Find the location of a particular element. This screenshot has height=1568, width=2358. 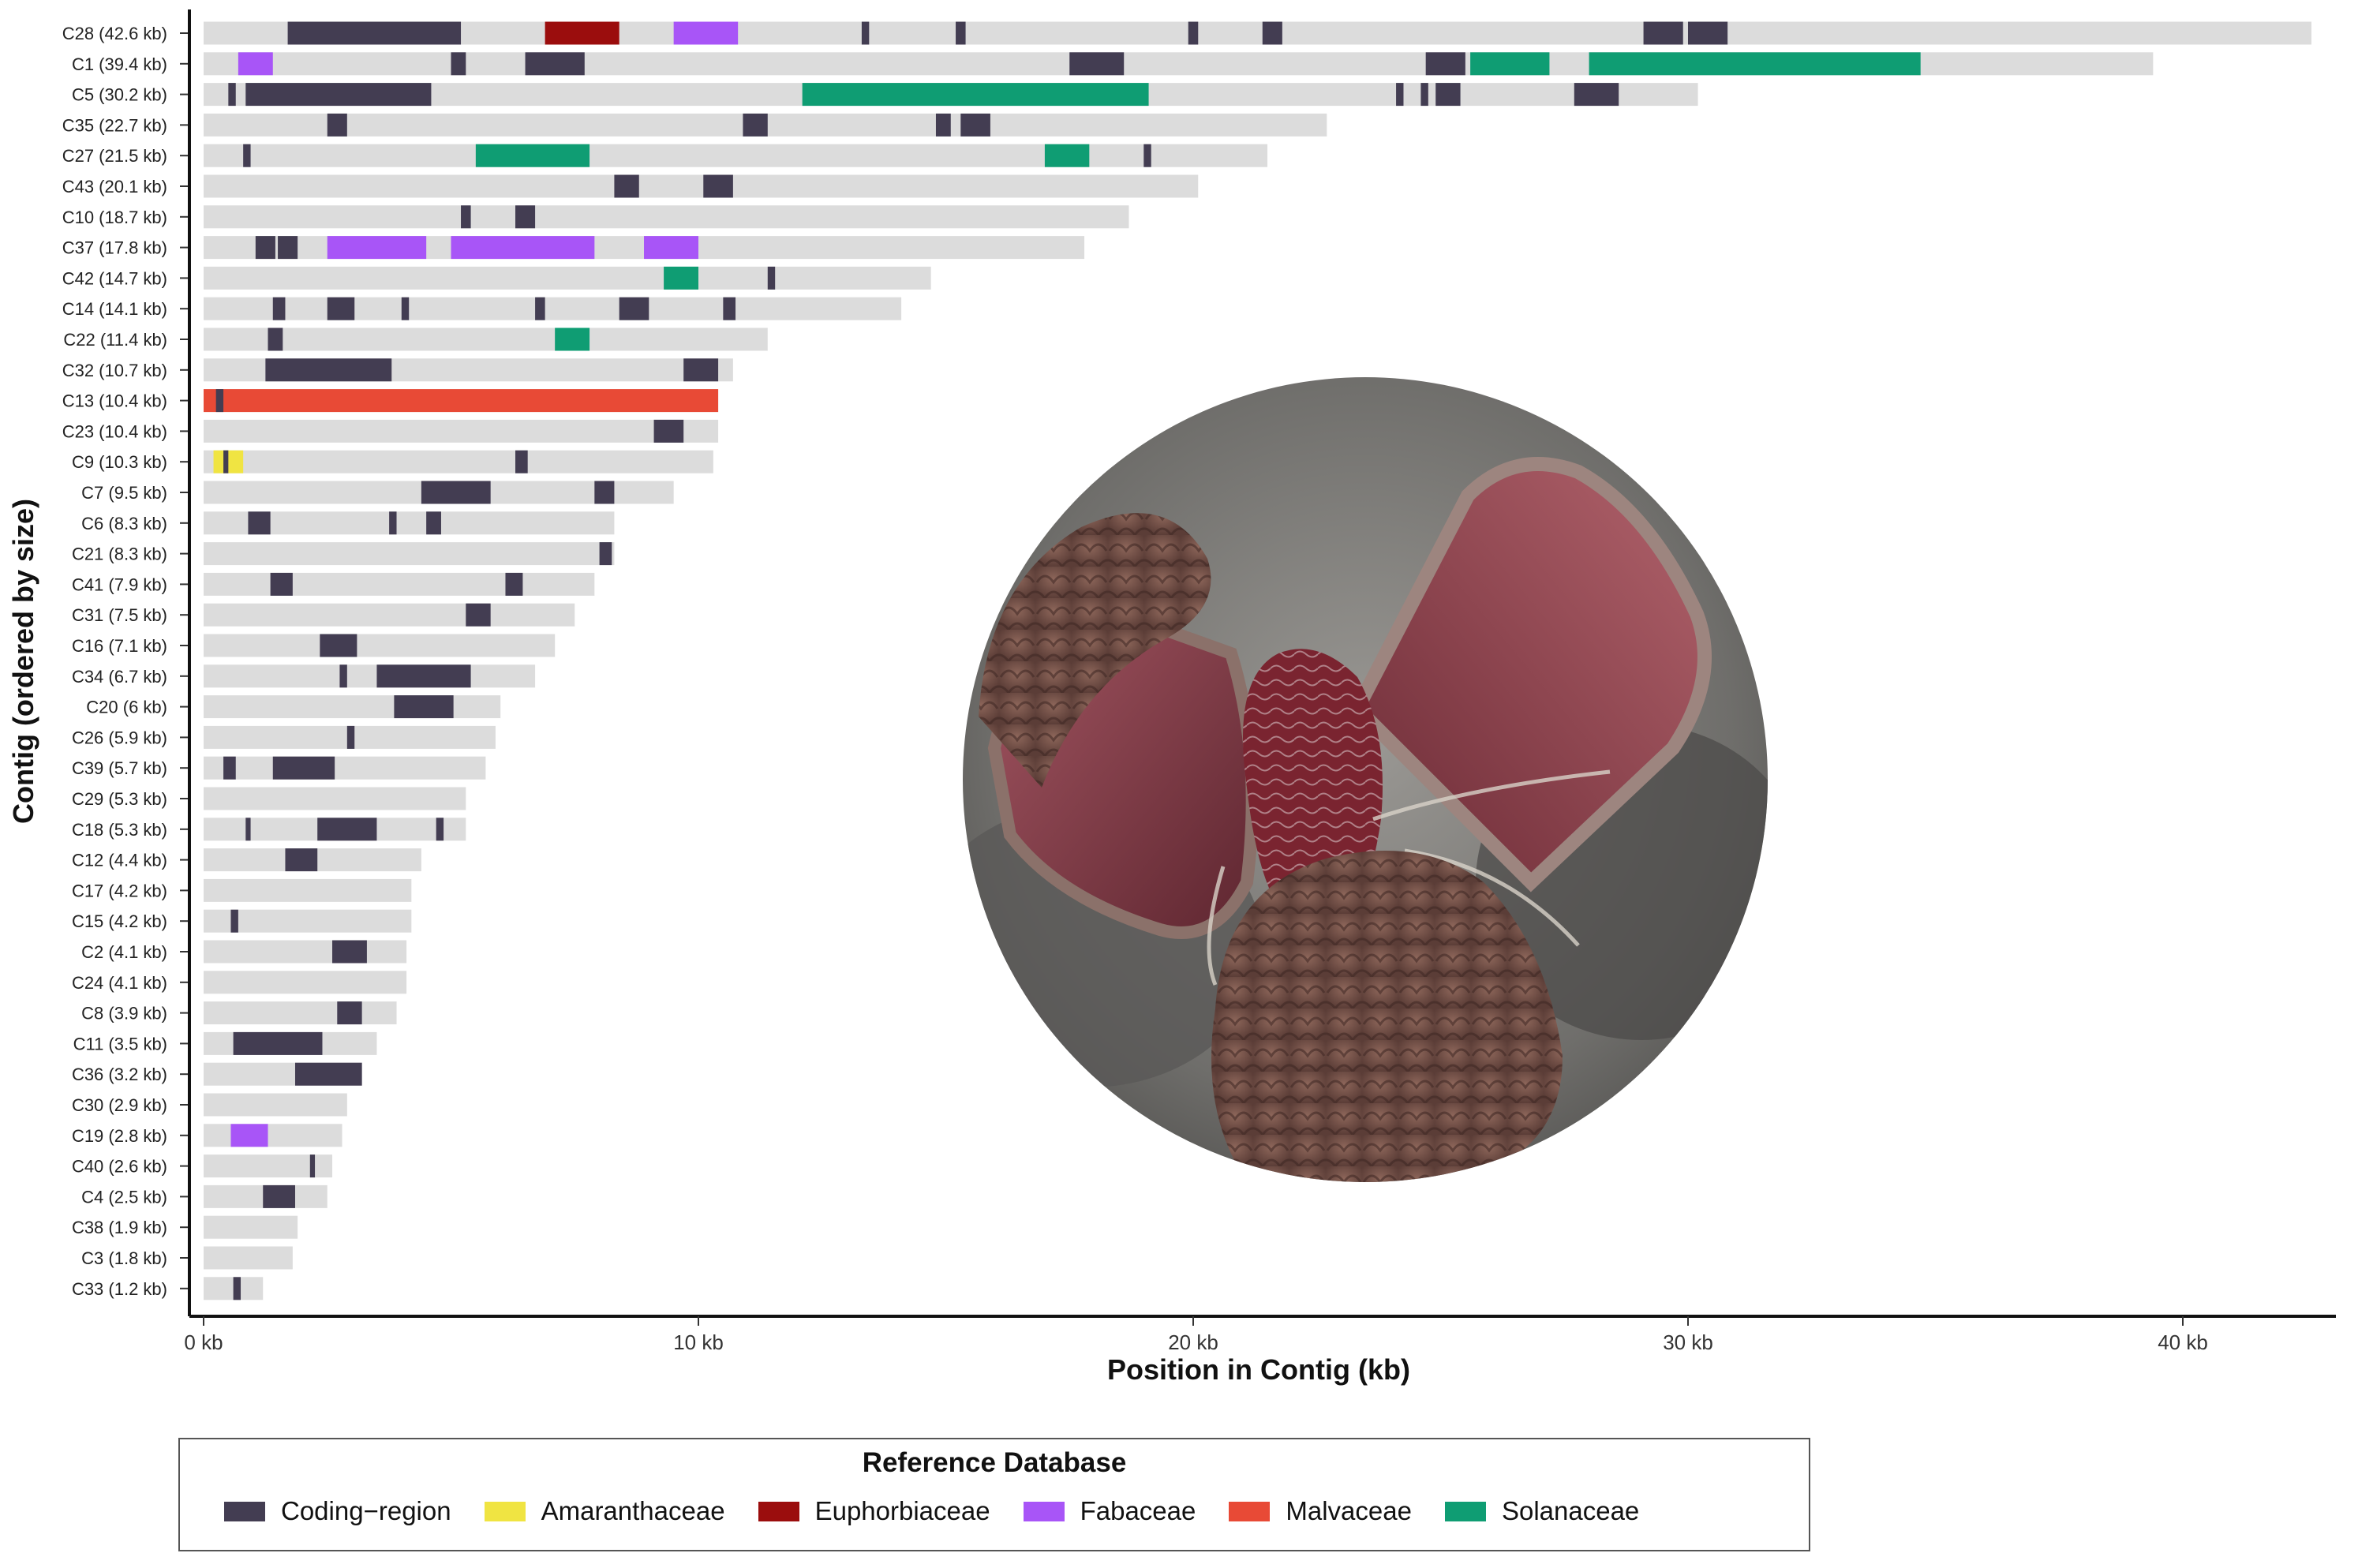

segment-euphorbiaceae is located at coordinates (582, 33).